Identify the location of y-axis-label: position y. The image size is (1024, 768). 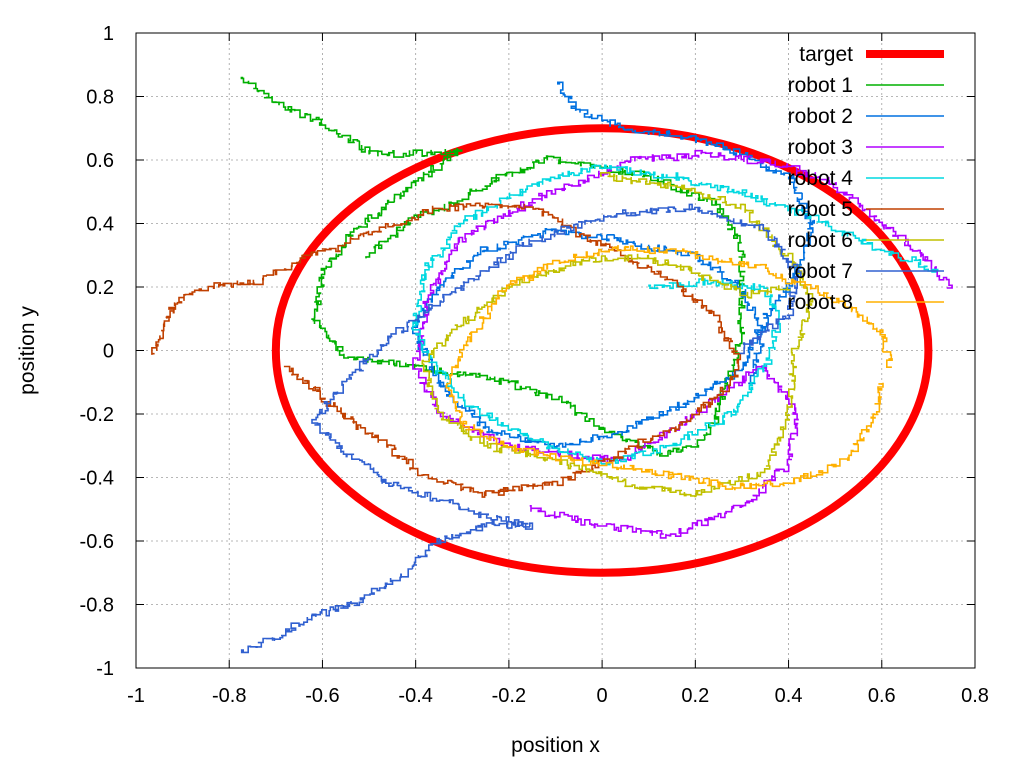
(27, 350).